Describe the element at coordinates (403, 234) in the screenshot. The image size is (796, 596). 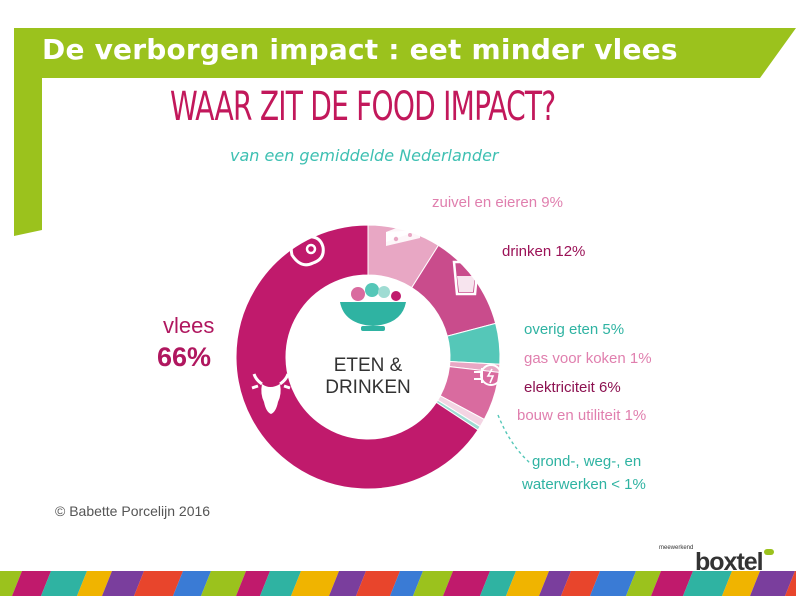
I see `cheese-icon` at that location.